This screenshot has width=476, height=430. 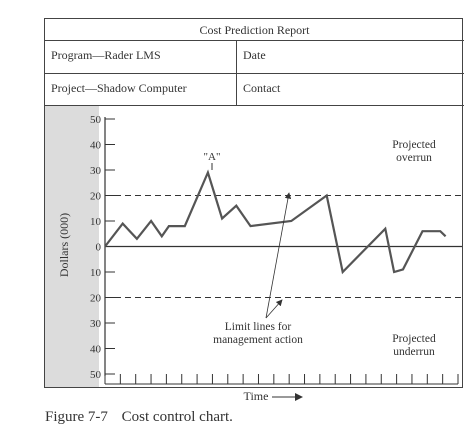 What do you see at coordinates (177, 417) in the screenshot?
I see `figure-caption-text: Cost control chart.` at bounding box center [177, 417].